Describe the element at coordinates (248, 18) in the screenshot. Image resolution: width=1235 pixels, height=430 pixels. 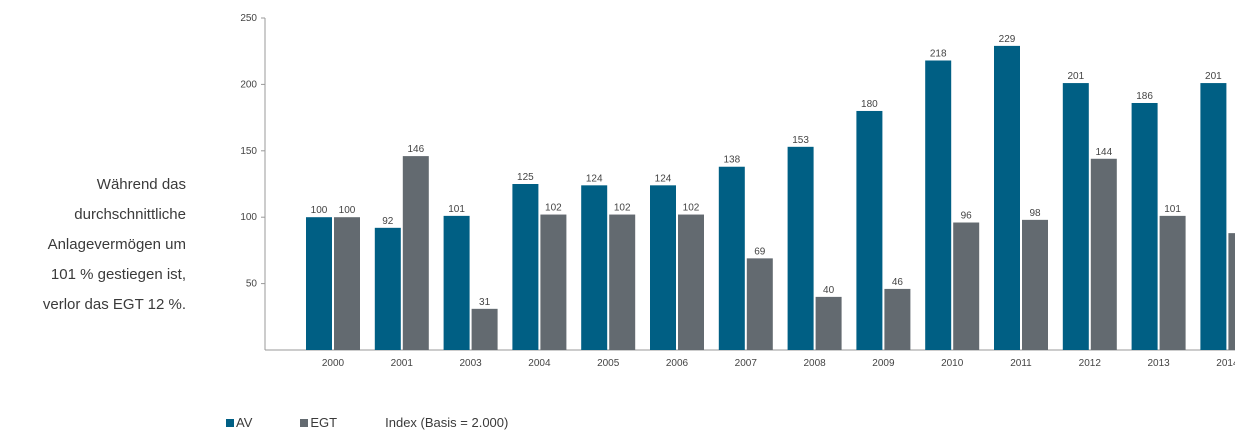
I see `y-tick-label: 250` at that location.